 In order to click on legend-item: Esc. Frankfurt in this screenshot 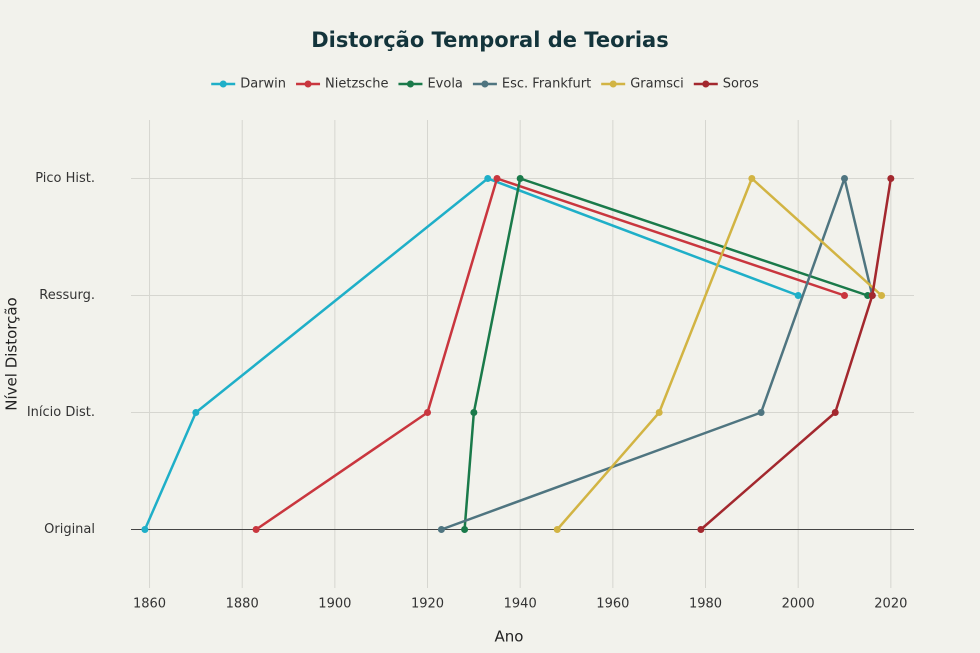, I will do `click(531, 84)`.